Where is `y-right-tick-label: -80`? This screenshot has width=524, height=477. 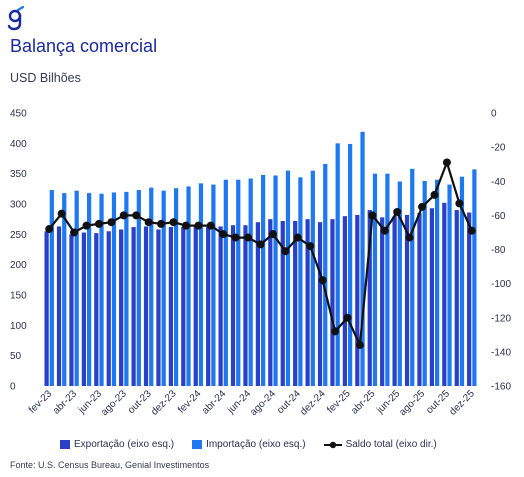
y-right-tick-label: -80 is located at coordinates (498, 250).